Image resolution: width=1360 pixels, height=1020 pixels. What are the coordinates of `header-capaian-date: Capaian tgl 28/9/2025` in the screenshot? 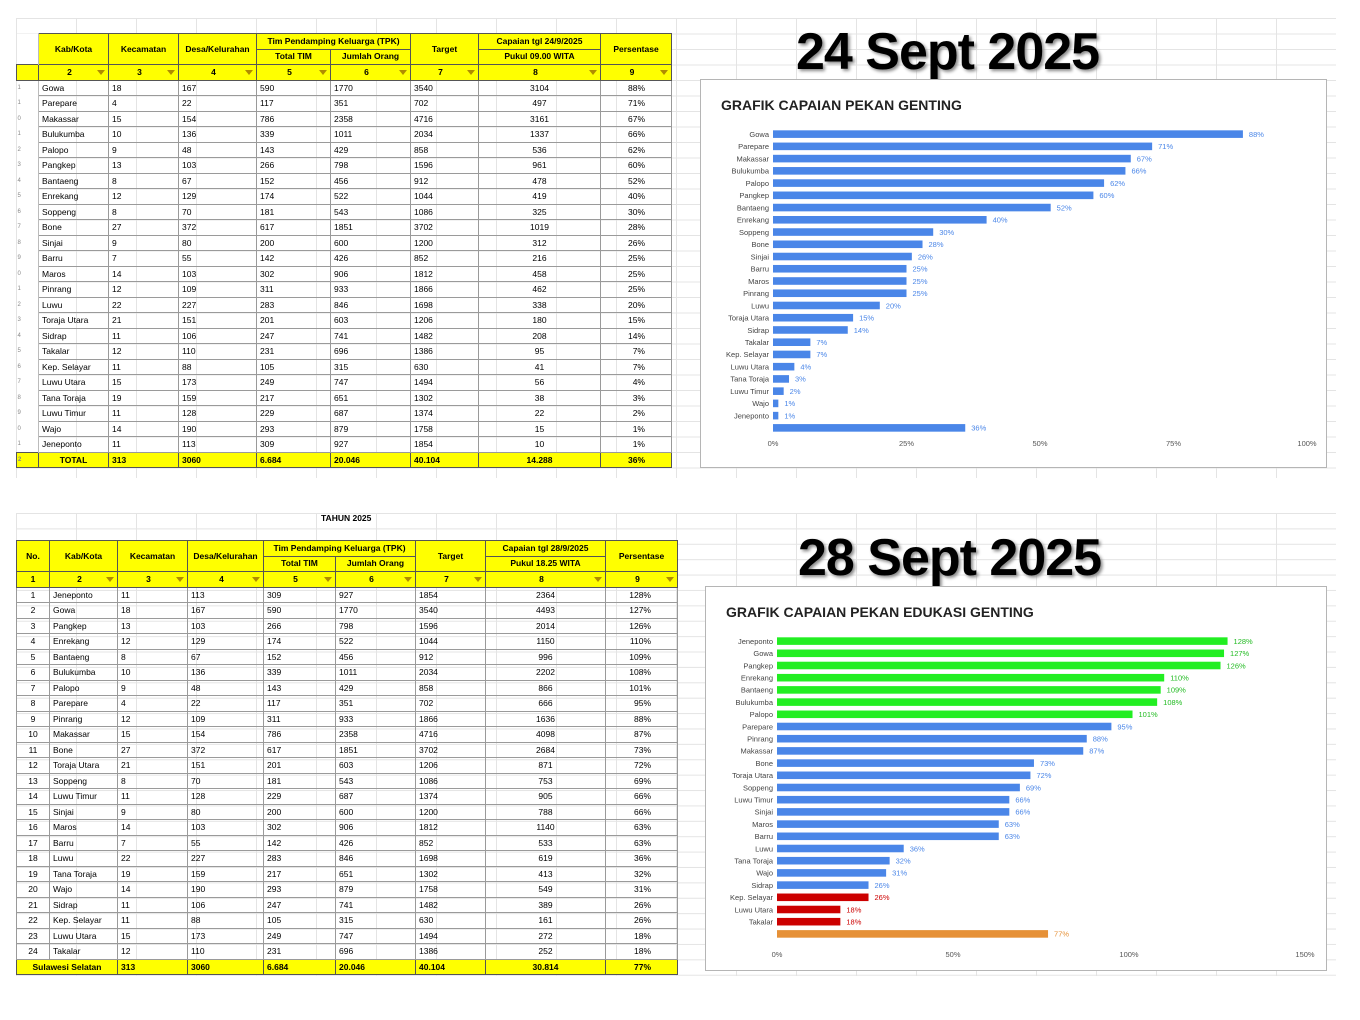 It's located at (545, 548).